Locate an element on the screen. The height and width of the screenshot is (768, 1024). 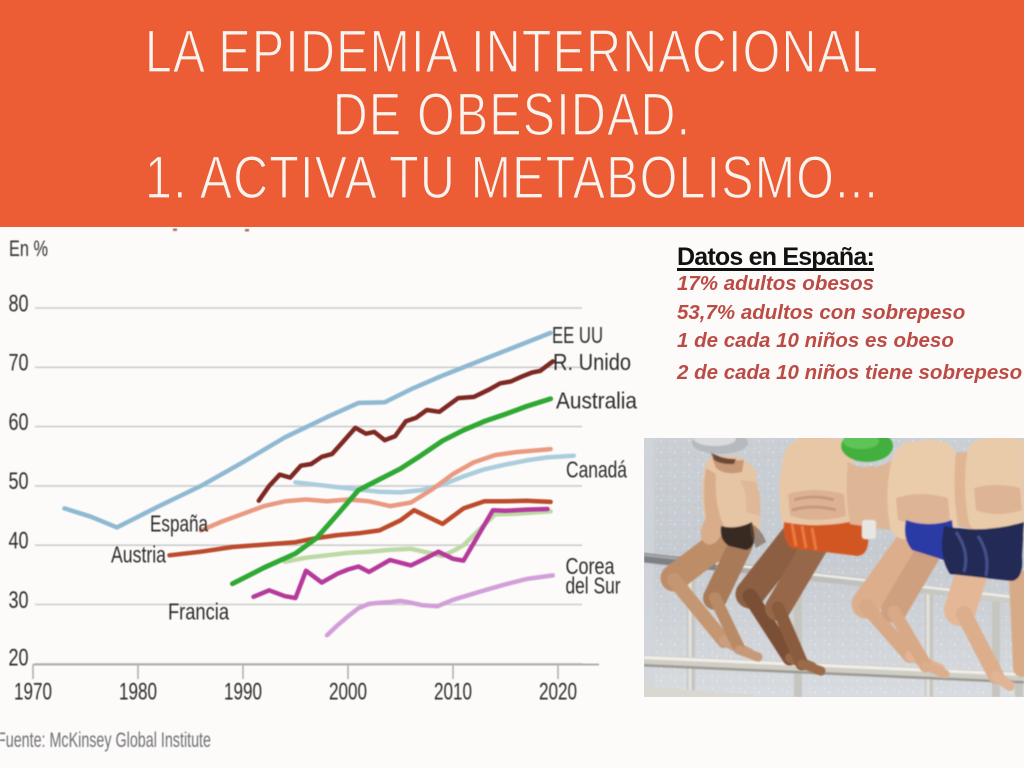
svg-text: 1980 is located at coordinates (138, 692).